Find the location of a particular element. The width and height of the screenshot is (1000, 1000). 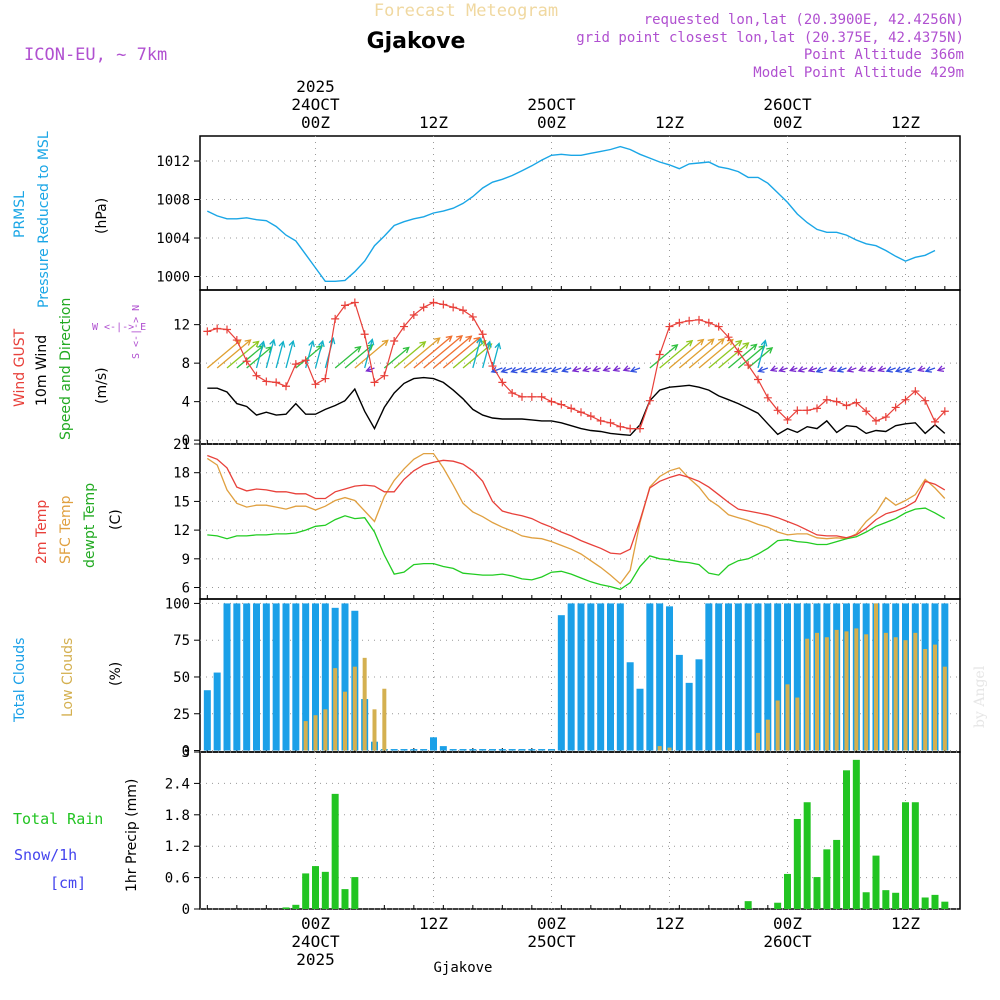

temperature-ytick-label: 6 is located at coordinates (186, 589).